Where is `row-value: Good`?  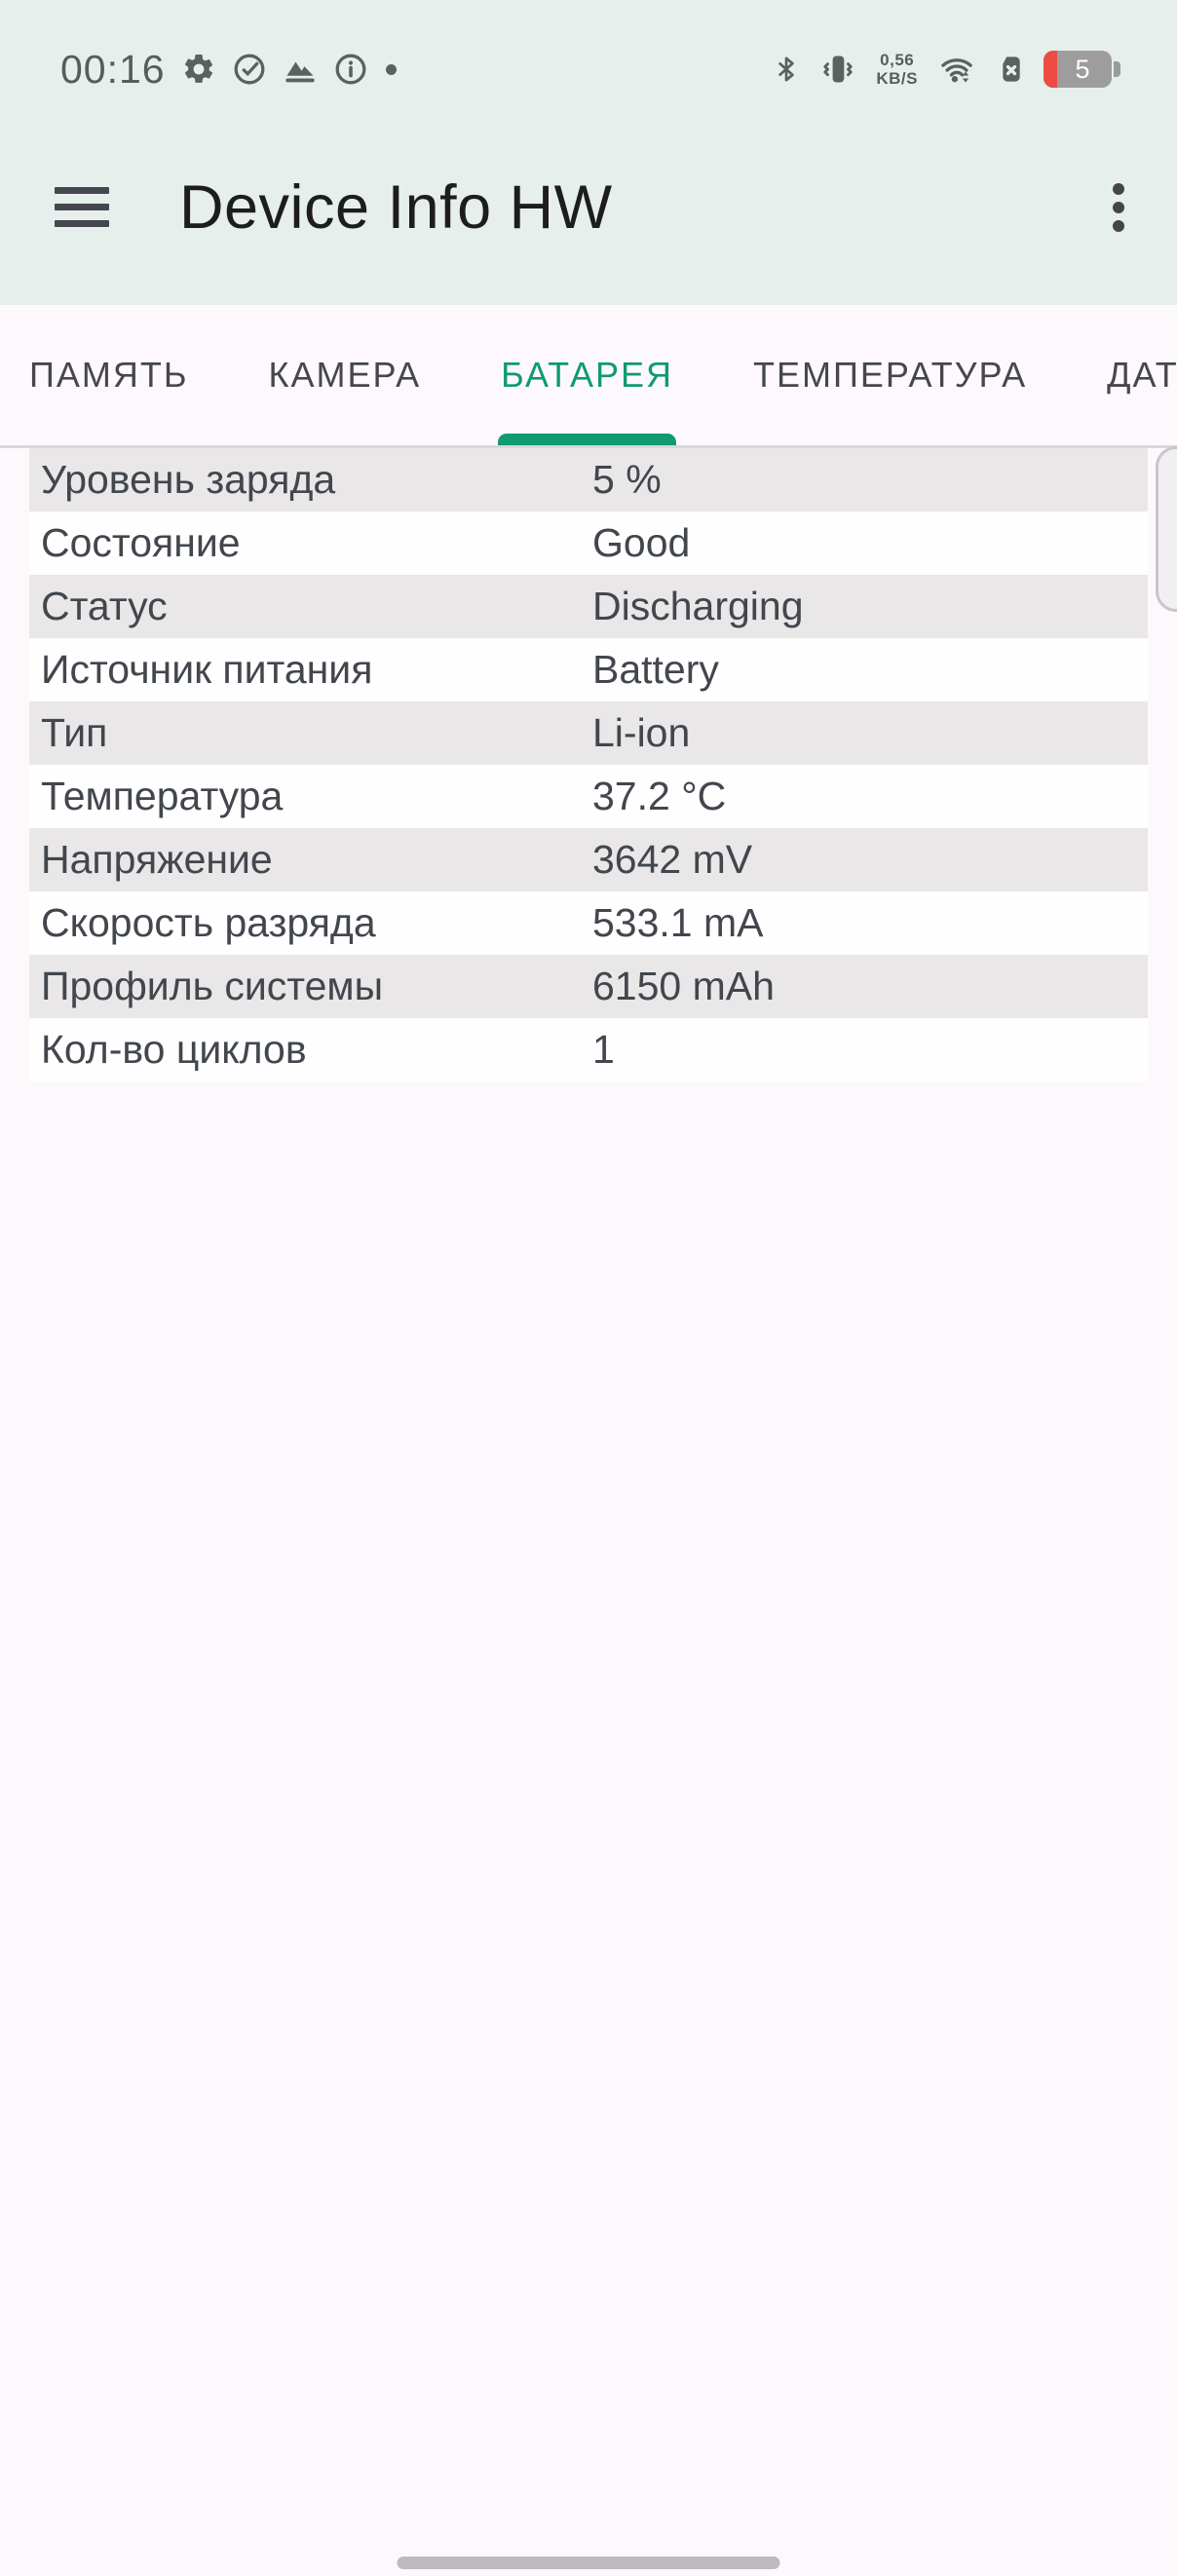 row-value: Good is located at coordinates (641, 542).